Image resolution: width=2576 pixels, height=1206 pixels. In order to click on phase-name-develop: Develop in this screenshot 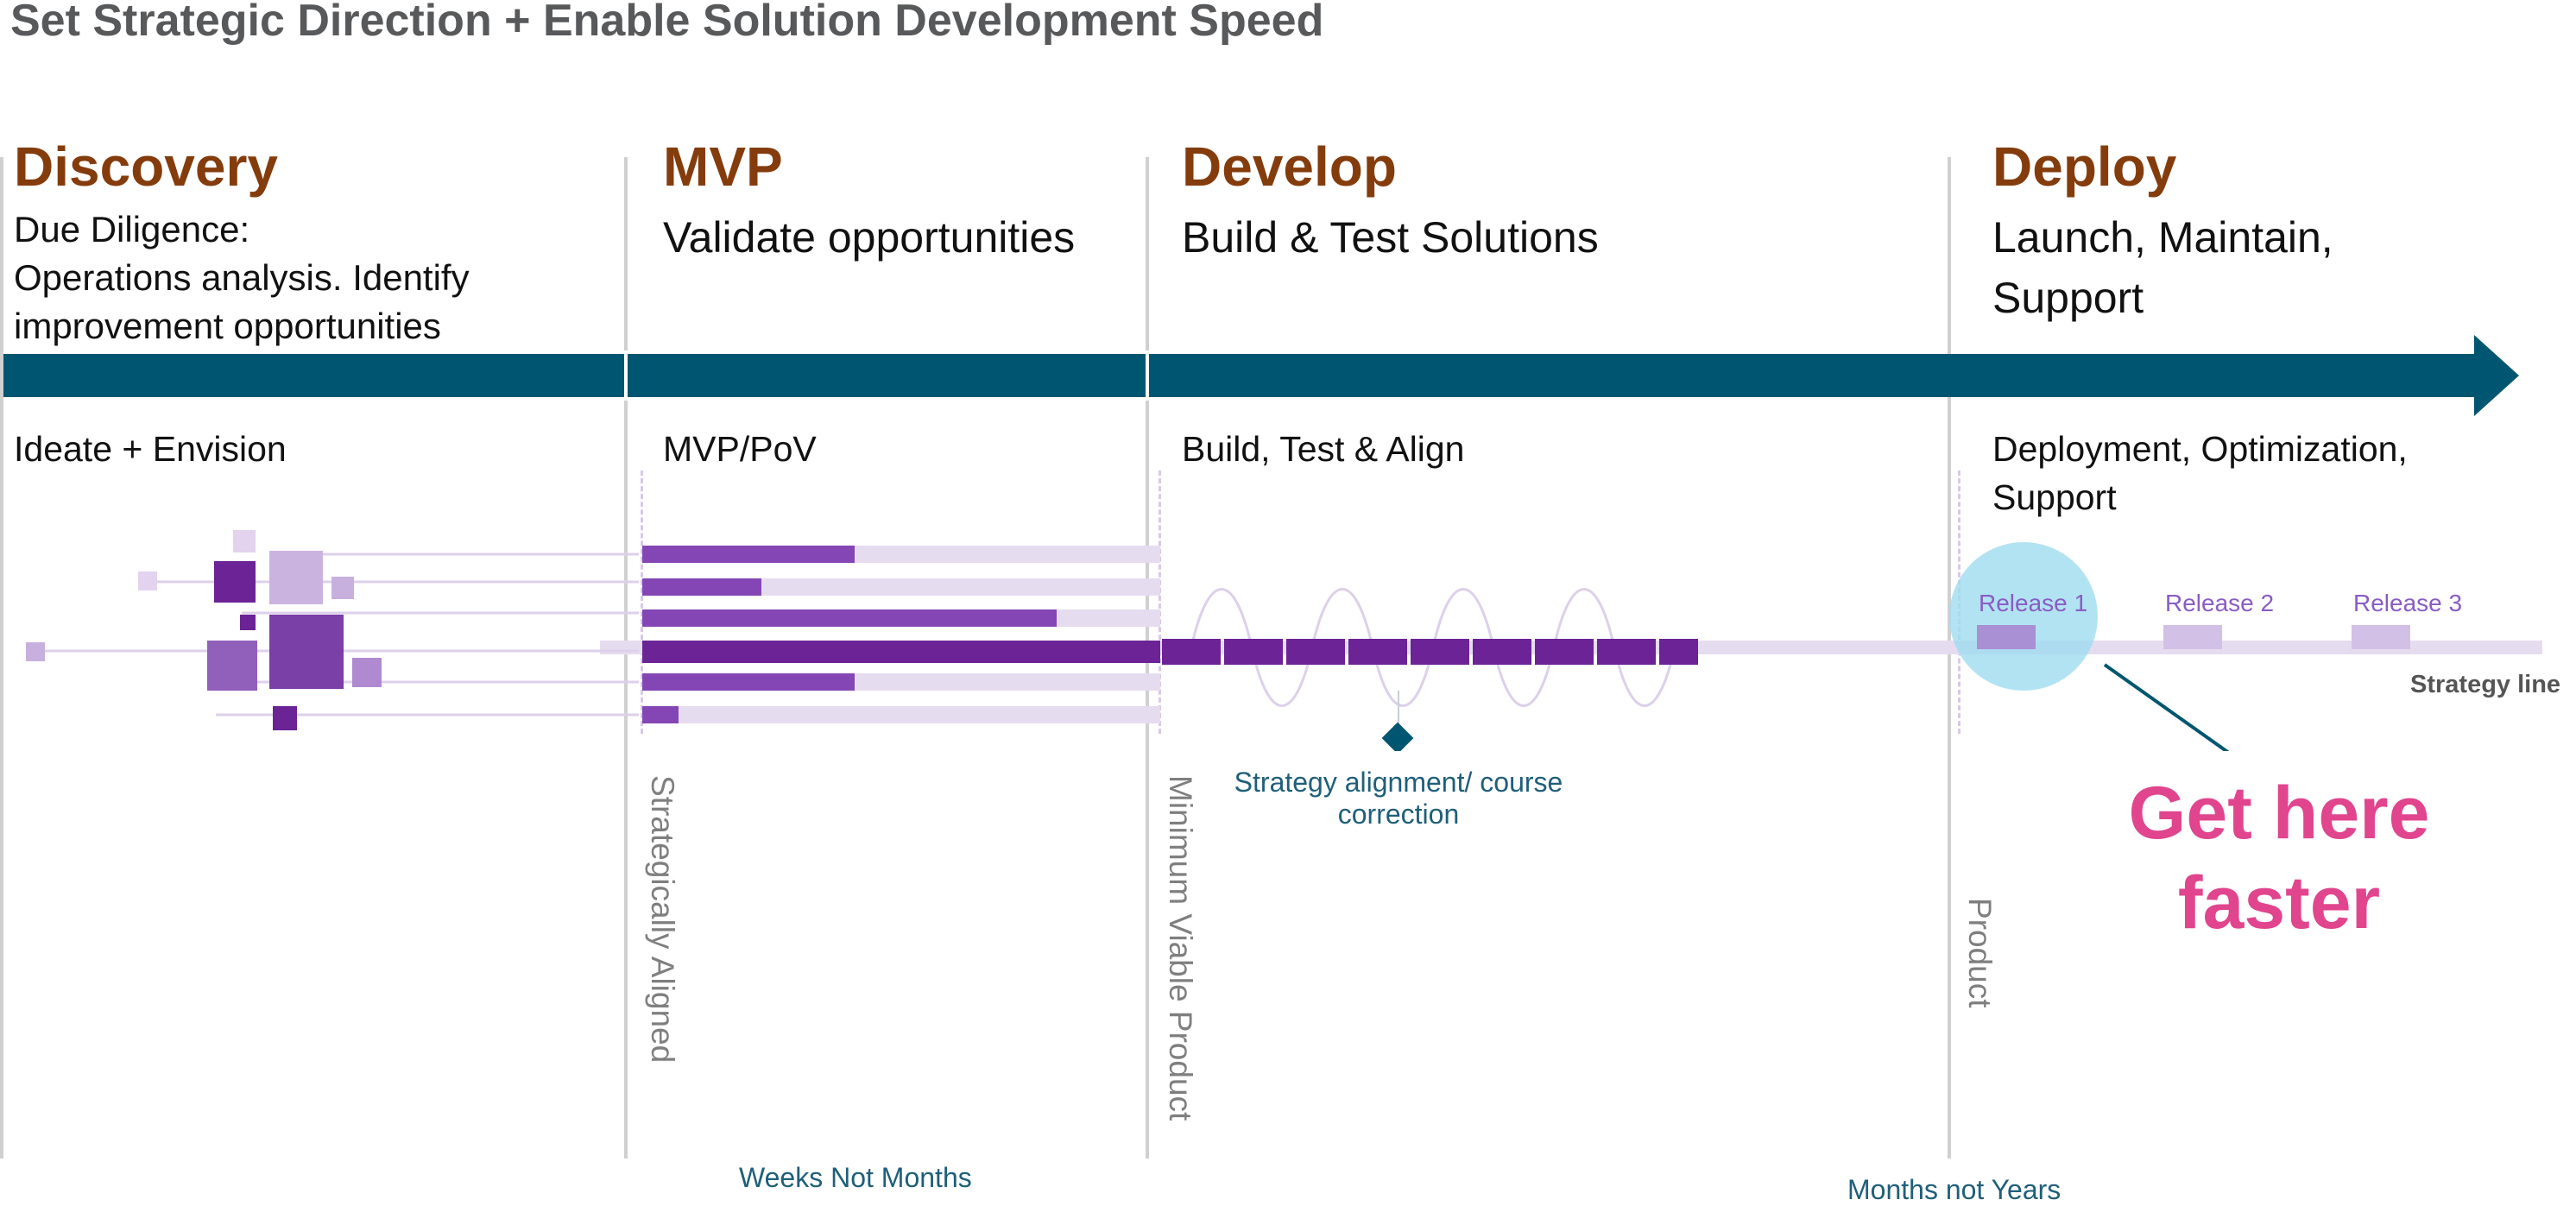, I will do `click(1289, 167)`.